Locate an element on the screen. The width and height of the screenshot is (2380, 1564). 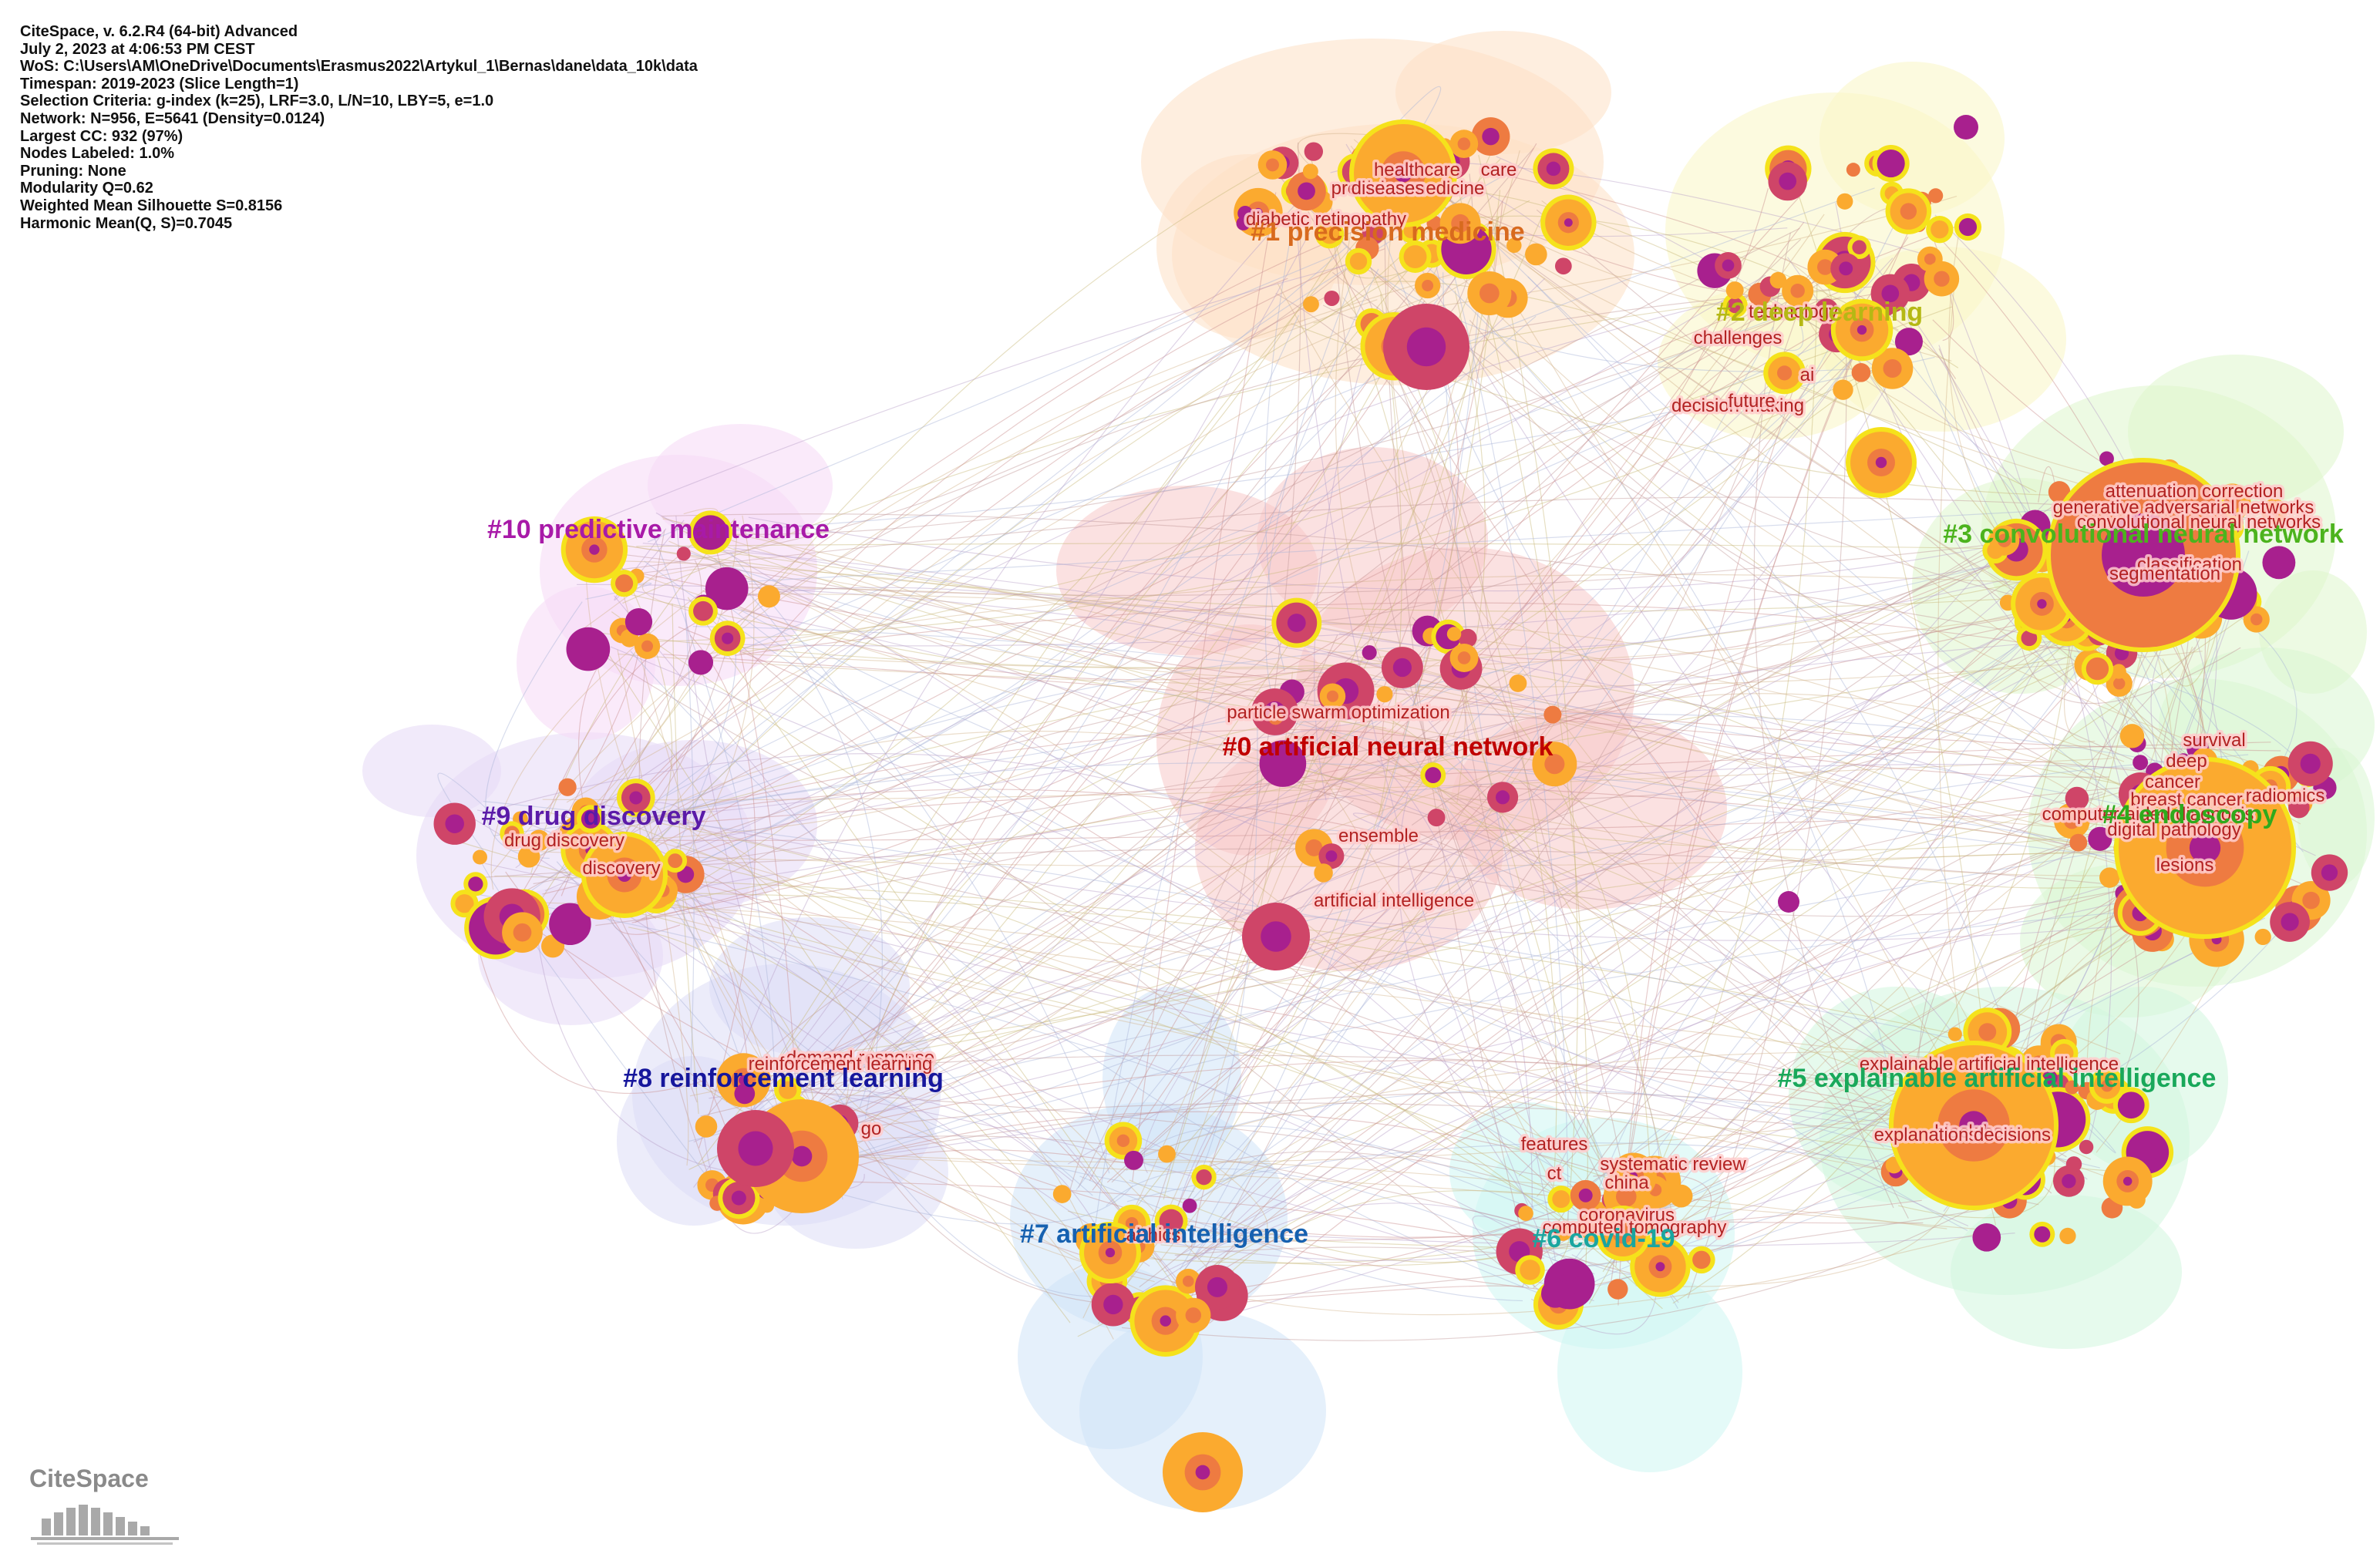
cluster-label-c6: #6 covid-19 is located at coordinates (1603, 1238).